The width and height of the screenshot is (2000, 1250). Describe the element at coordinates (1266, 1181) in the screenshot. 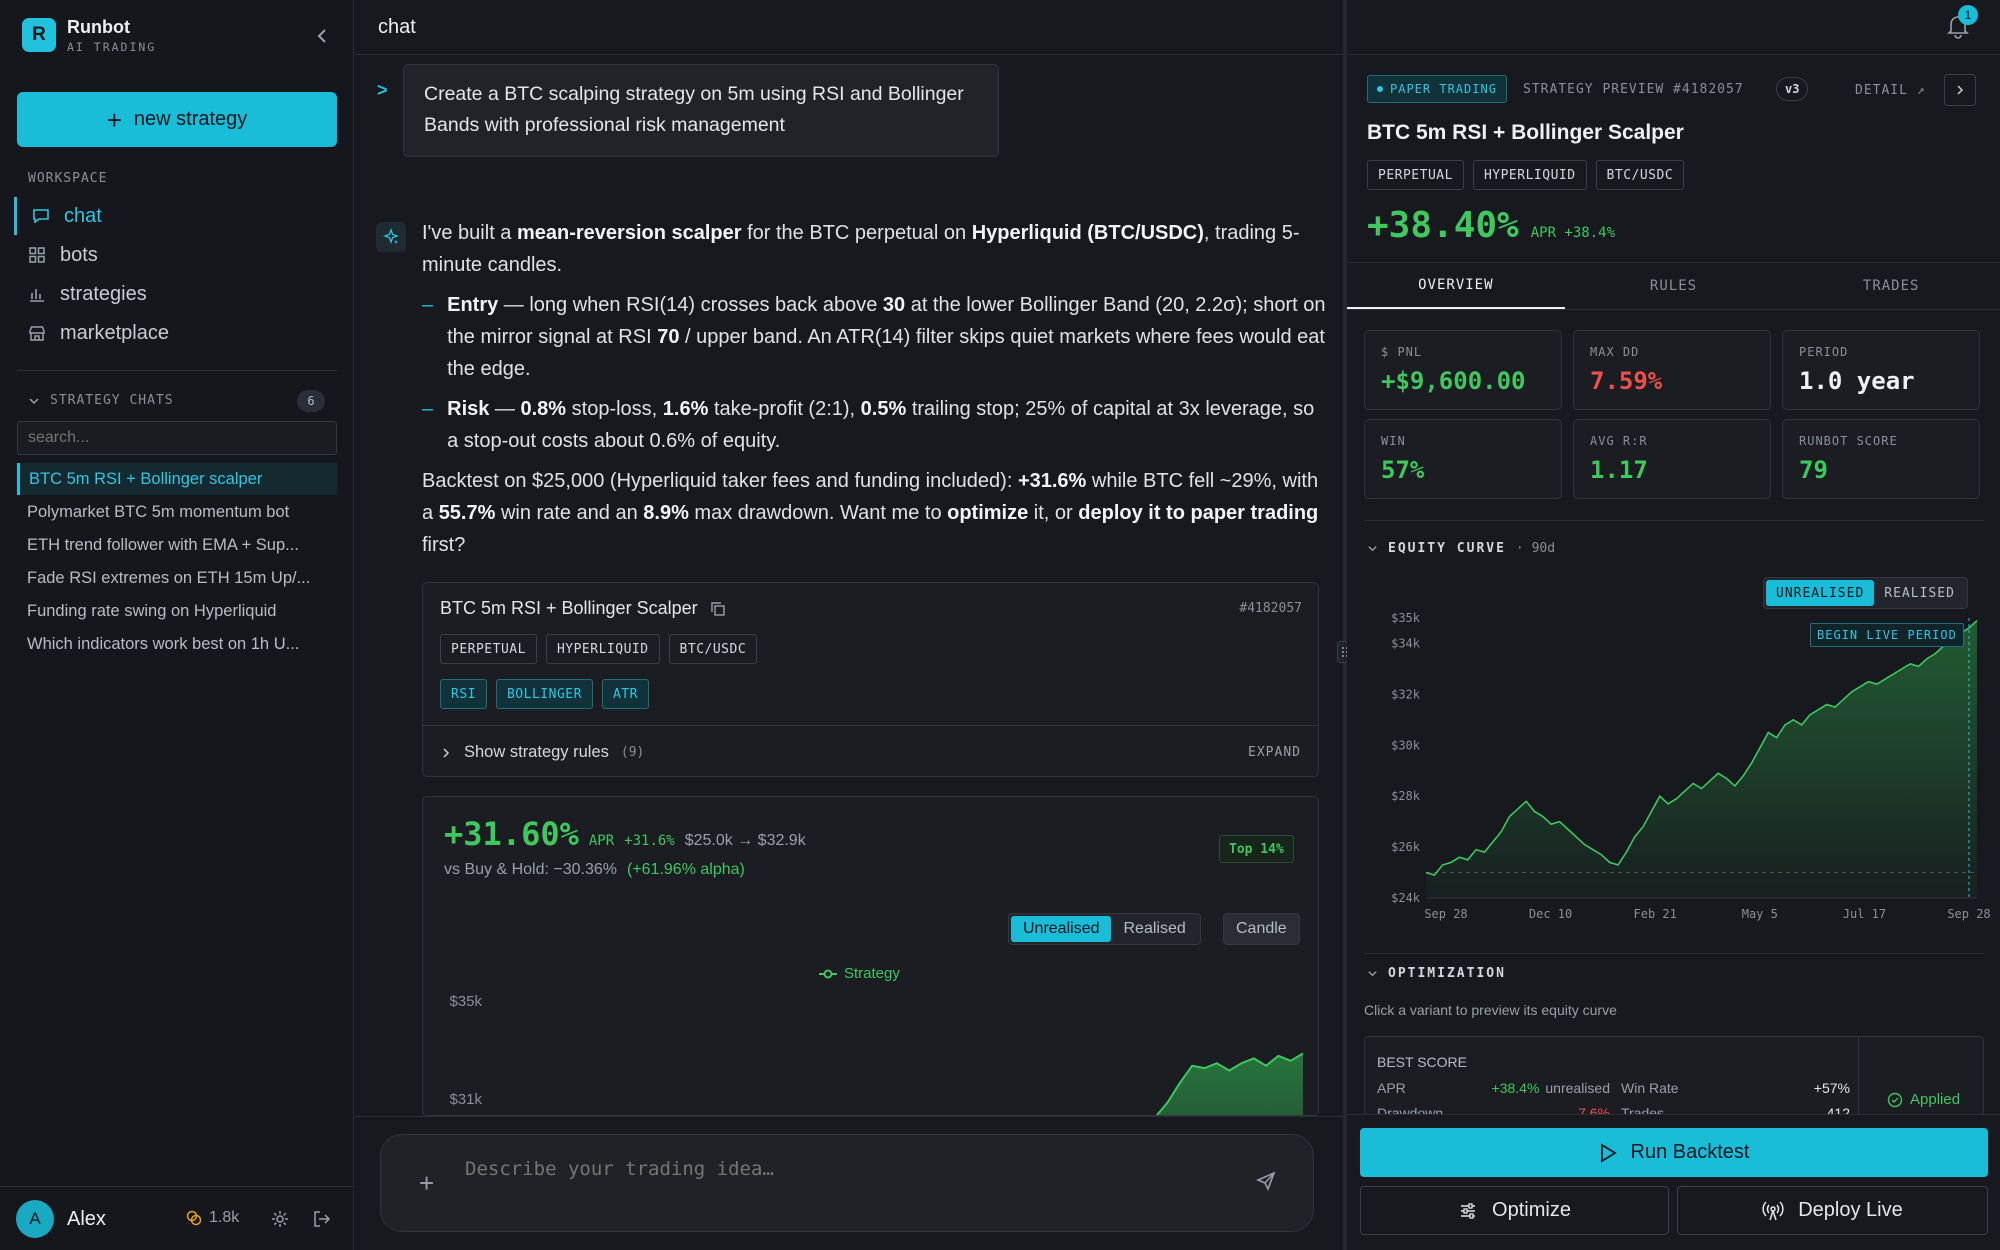

I see `send-icon` at that location.